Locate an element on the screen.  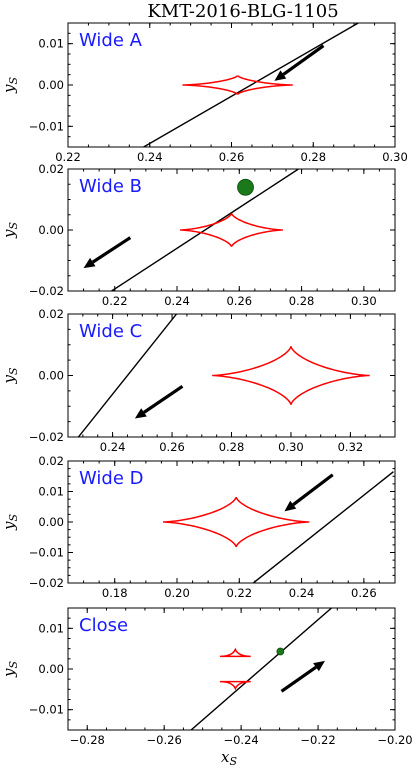
panel-label: Wide C is located at coordinates (110, 331).